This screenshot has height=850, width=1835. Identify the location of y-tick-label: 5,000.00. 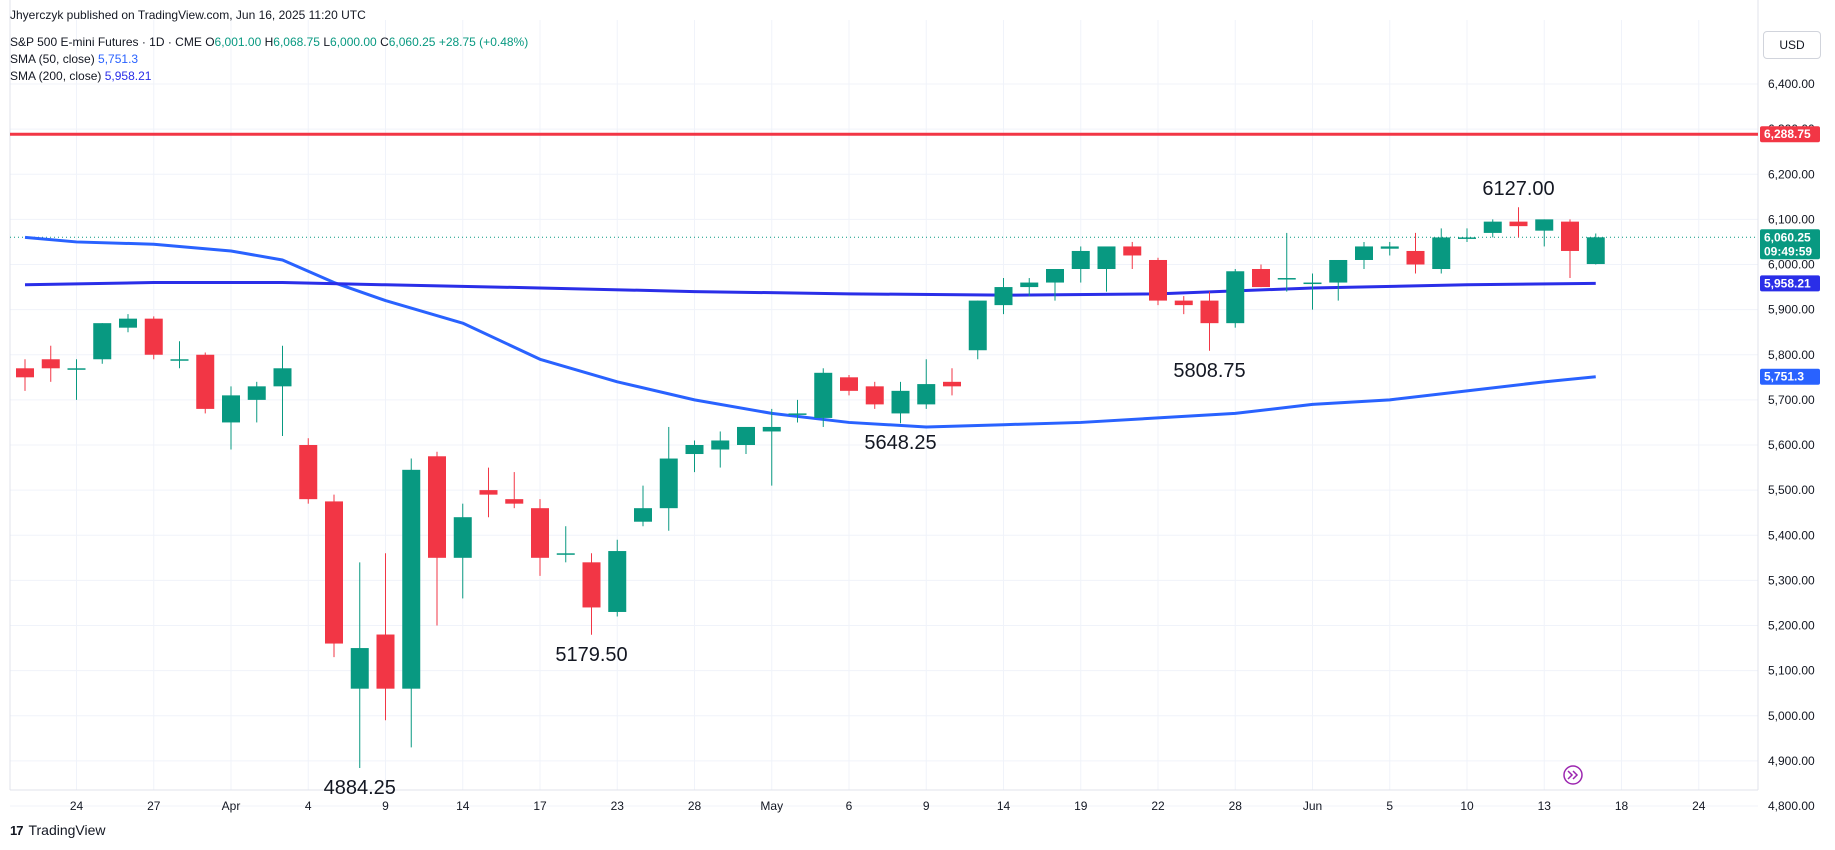
(1791, 716).